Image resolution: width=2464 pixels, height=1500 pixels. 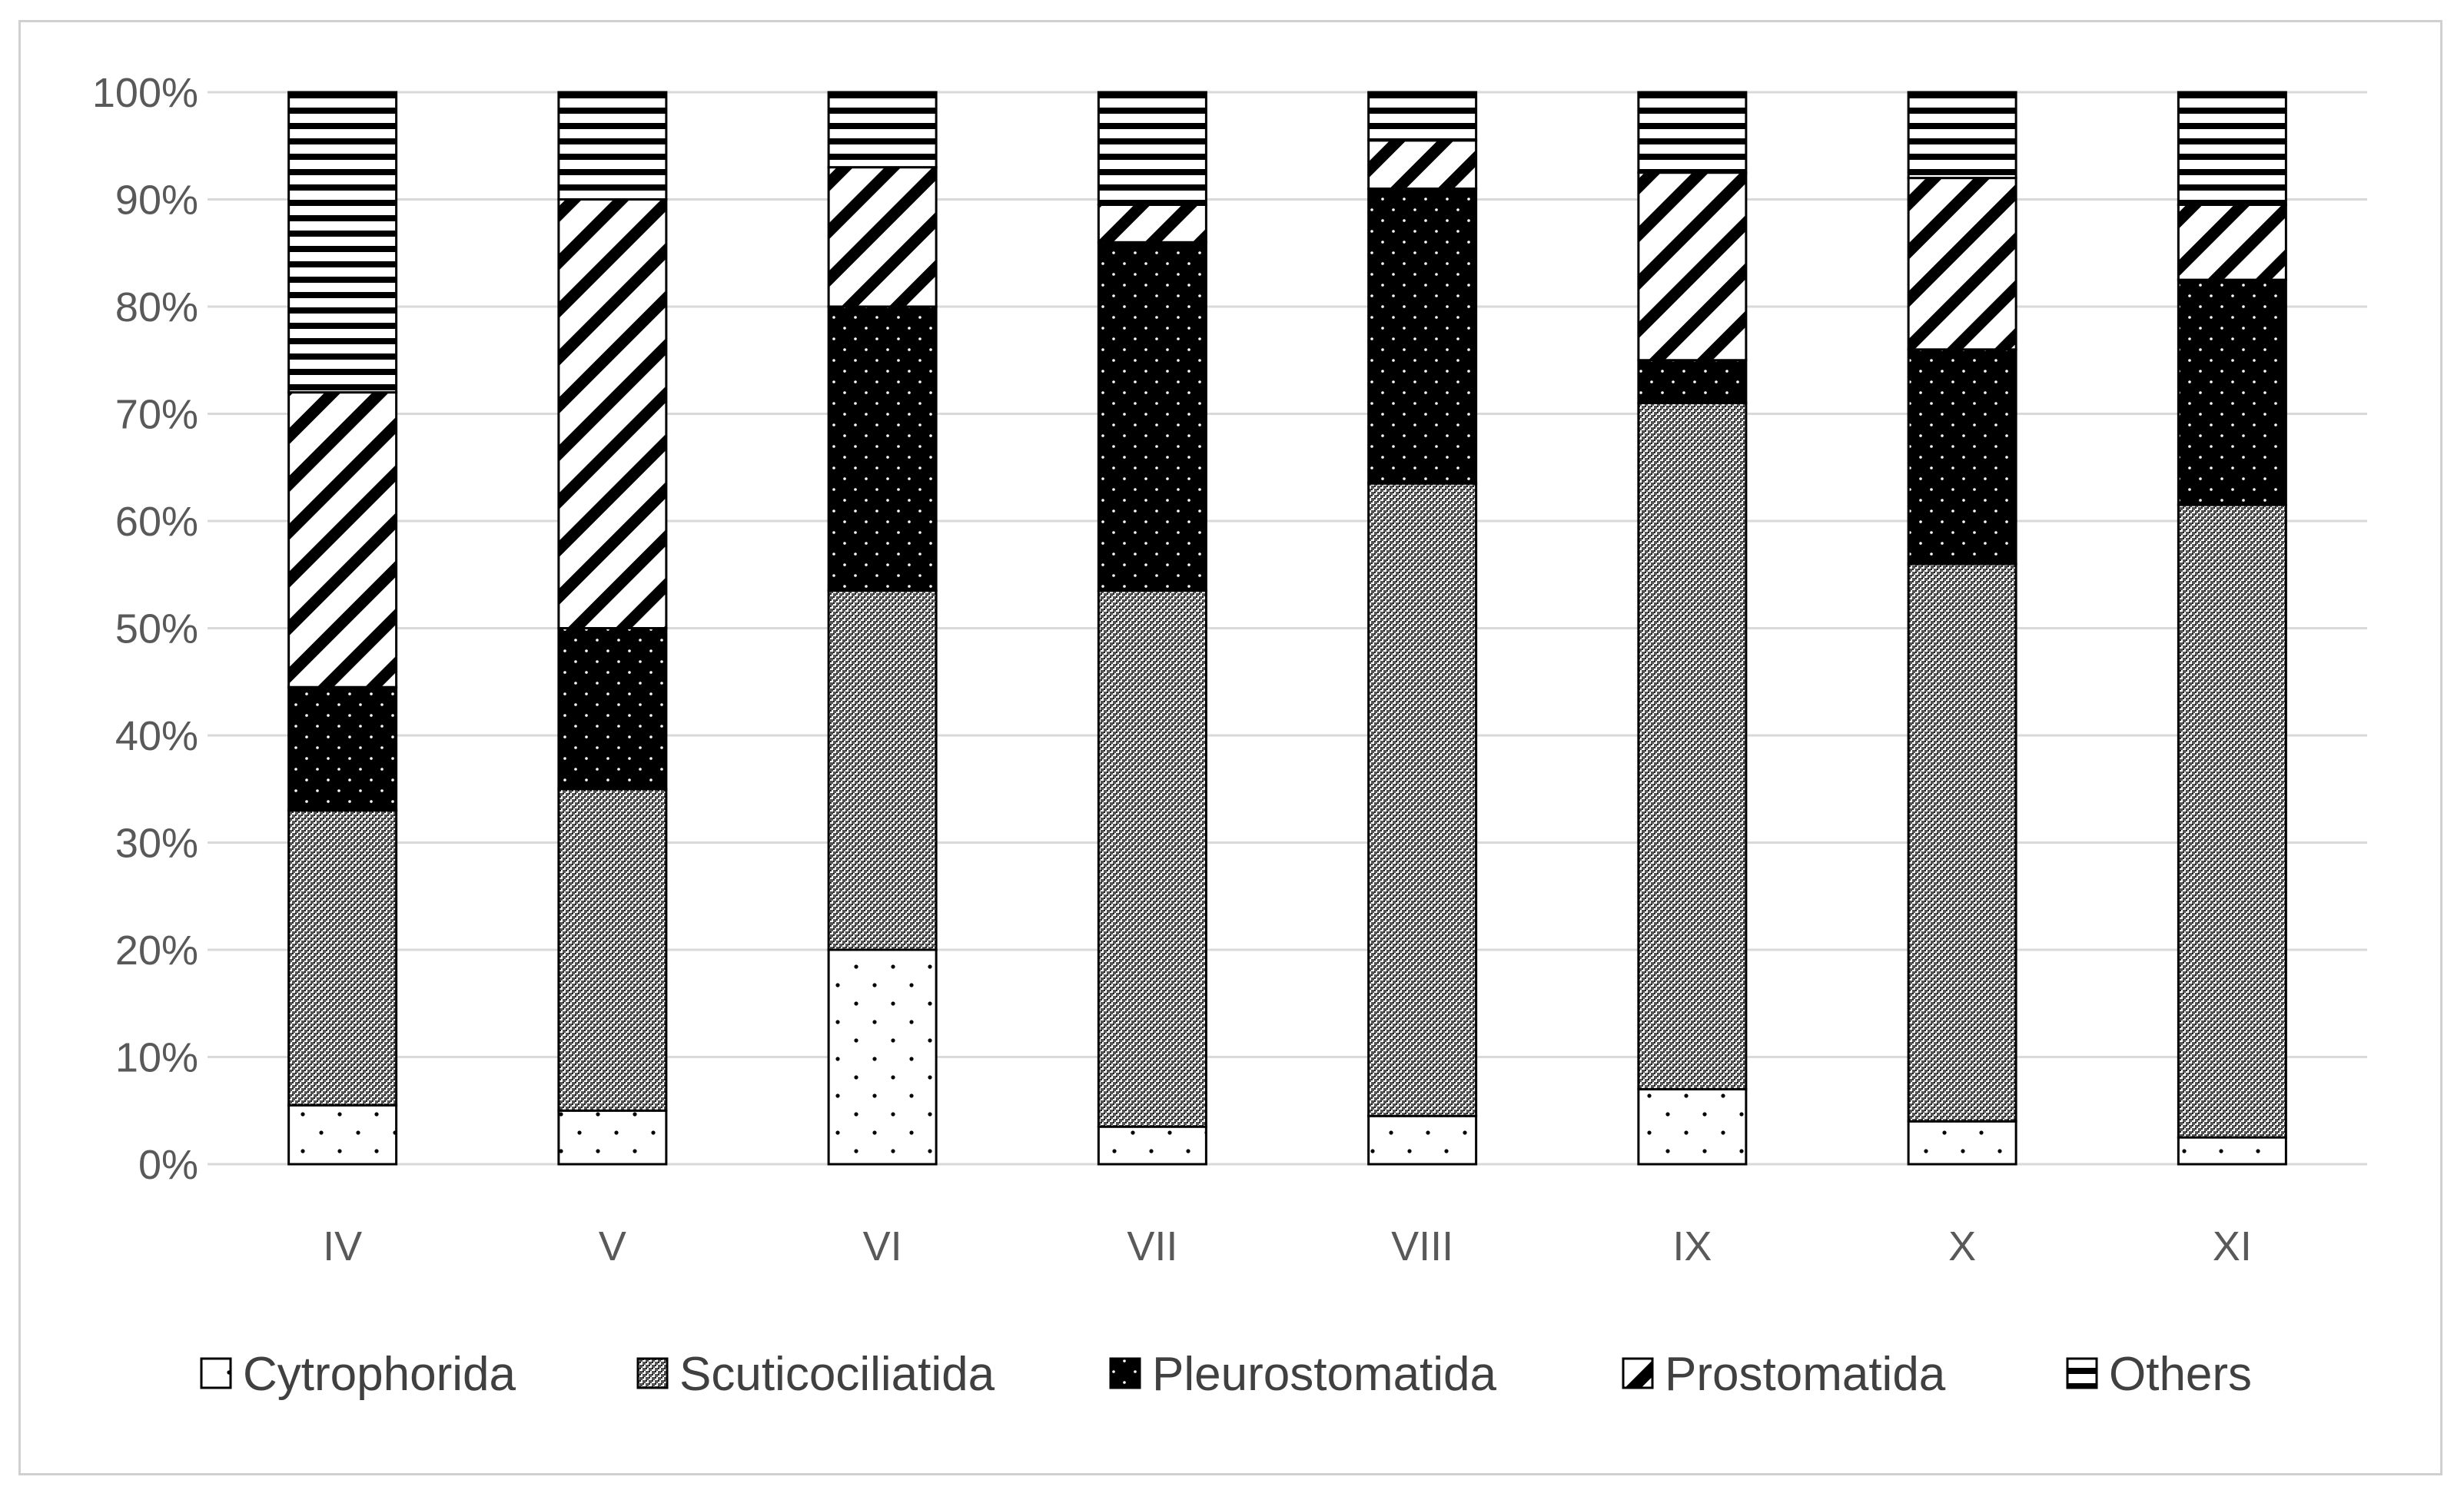 I want to click on y-tick-label: 30%, so click(x=156, y=844).